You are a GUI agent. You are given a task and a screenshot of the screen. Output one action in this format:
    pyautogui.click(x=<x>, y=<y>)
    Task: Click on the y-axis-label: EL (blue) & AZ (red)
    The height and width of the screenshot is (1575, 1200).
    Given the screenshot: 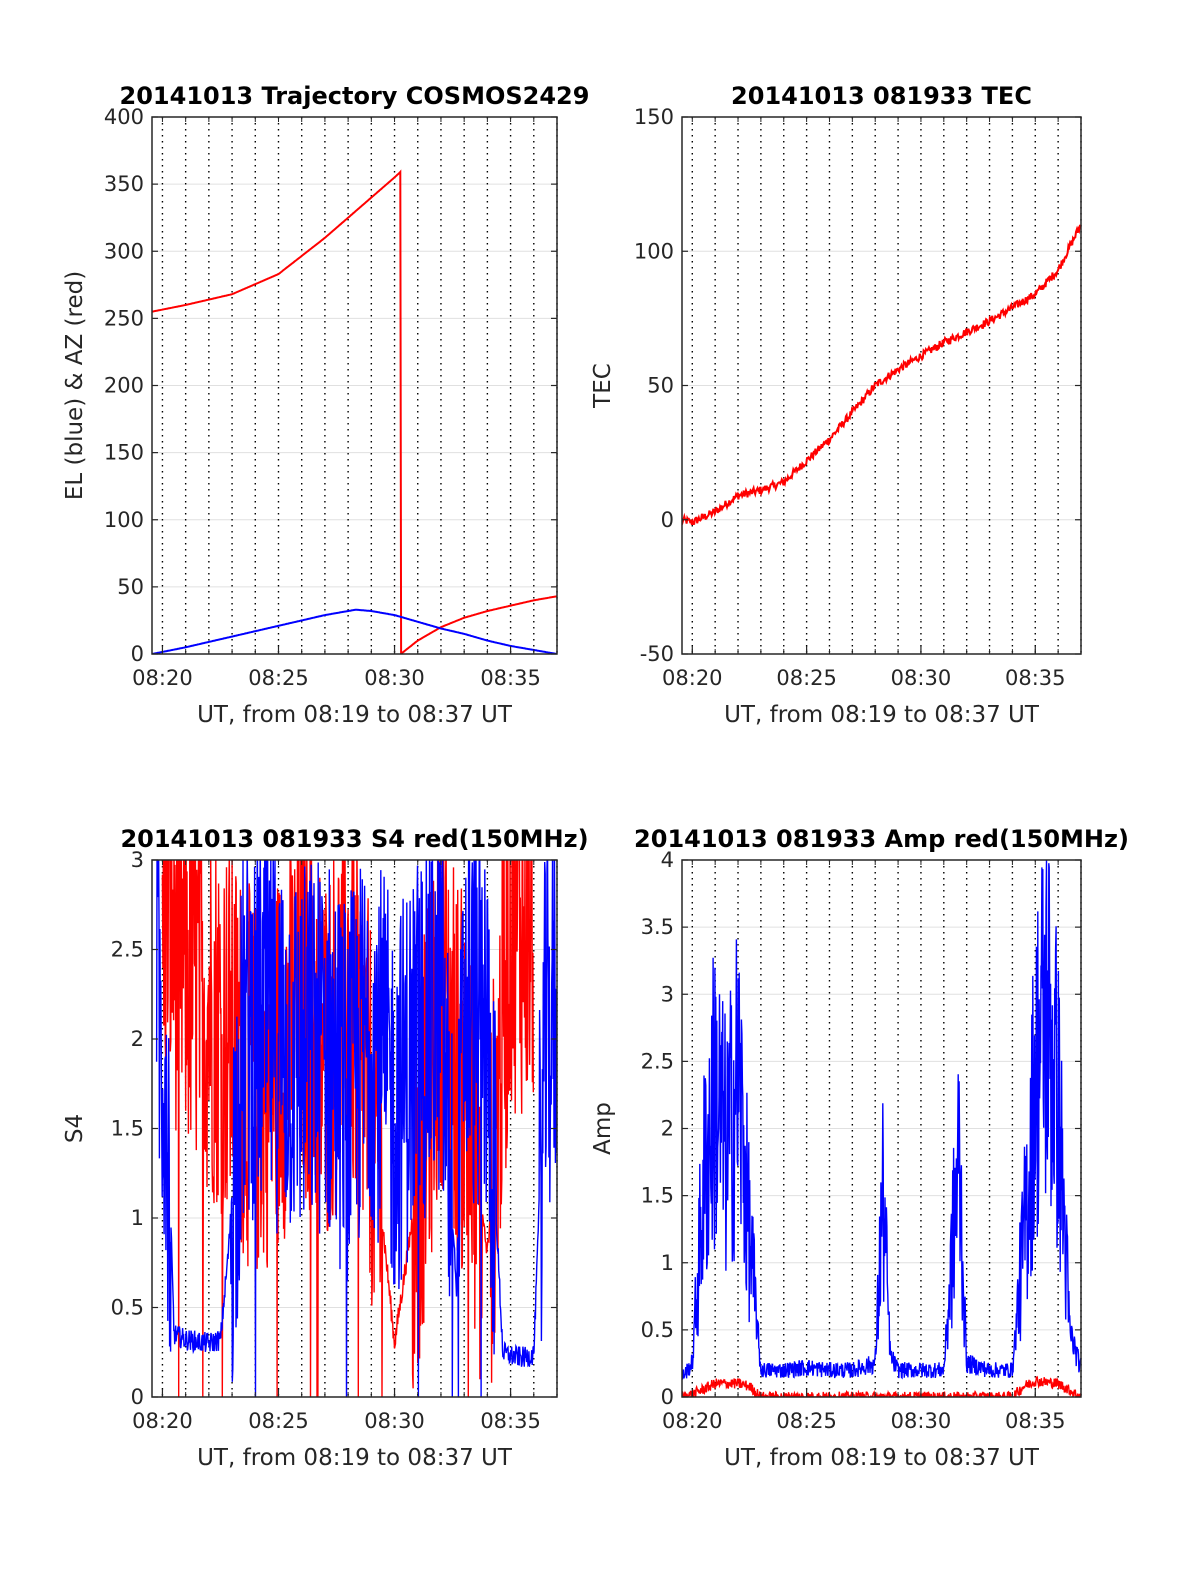 What is the action you would take?
    pyautogui.click(x=75, y=385)
    